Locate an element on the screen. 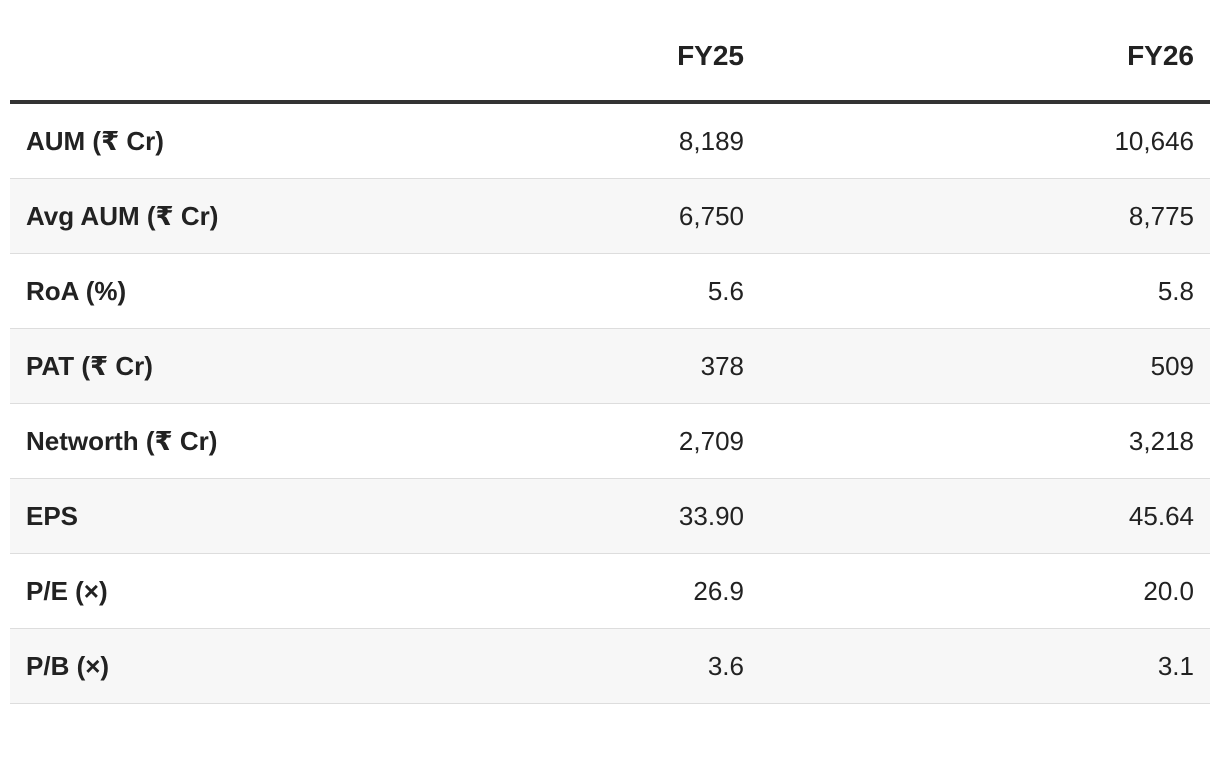  value-cell: 26.9 is located at coordinates (535, 591).